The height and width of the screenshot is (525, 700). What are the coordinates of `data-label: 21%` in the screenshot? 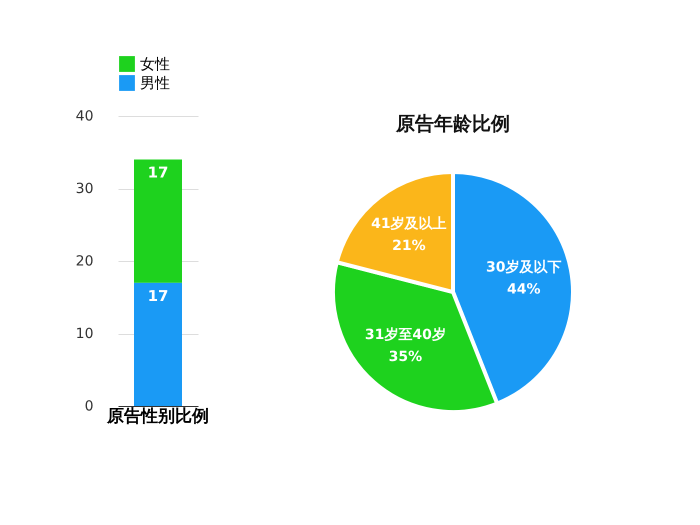 It's located at (409, 246).